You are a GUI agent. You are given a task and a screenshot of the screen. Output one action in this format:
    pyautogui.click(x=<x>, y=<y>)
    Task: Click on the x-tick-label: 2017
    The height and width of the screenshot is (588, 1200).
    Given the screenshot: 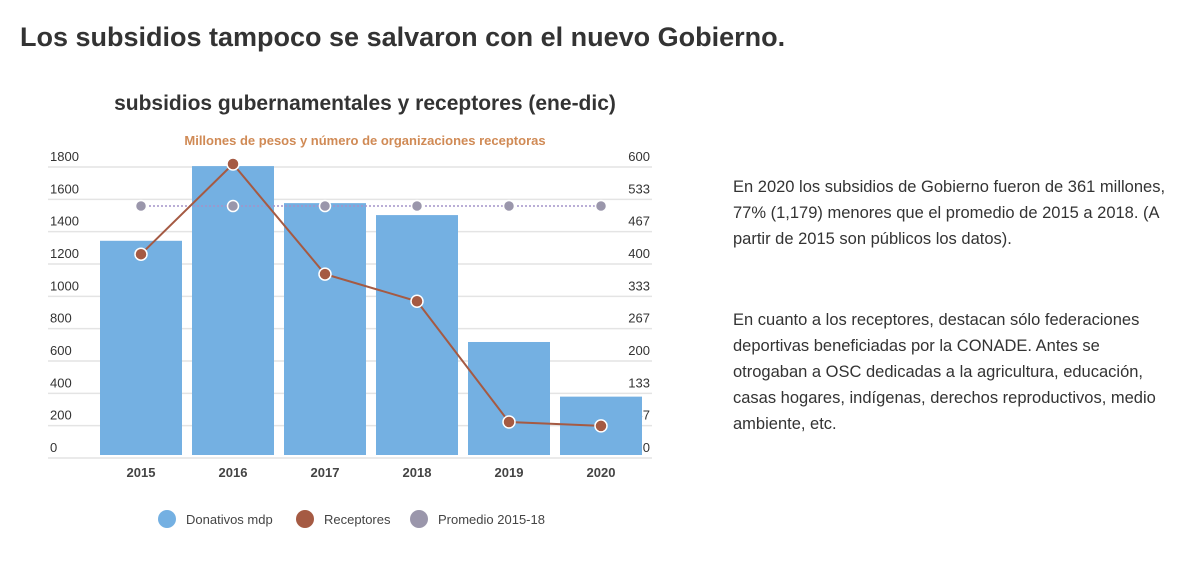 What is the action you would take?
    pyautogui.click(x=325, y=472)
    